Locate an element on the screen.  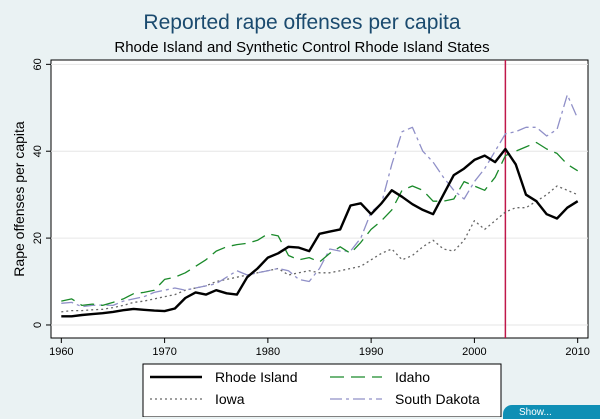
x-tick-label: 1980 is located at coordinates (268, 352).